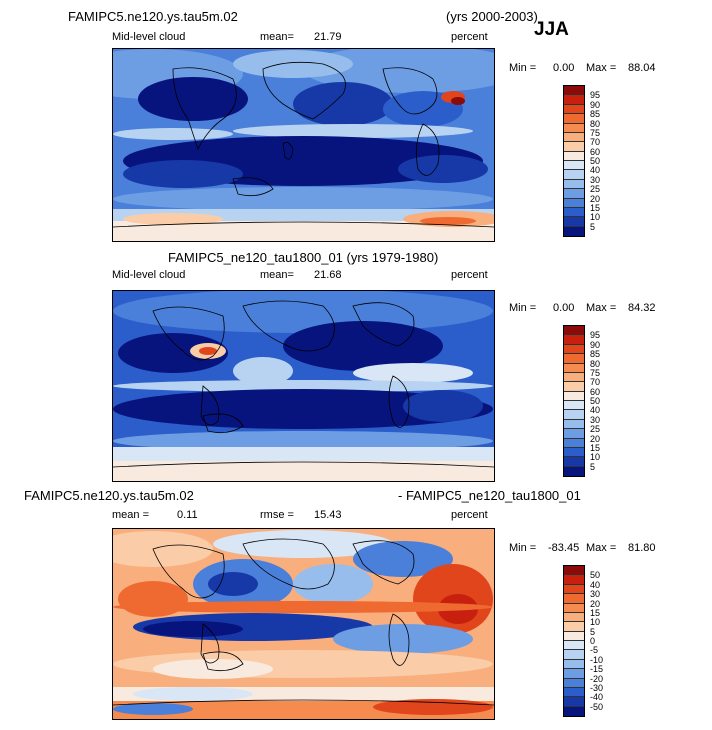 Image resolution: width=712 pixels, height=730 pixels. I want to click on panel2-units: percent, so click(469, 275).